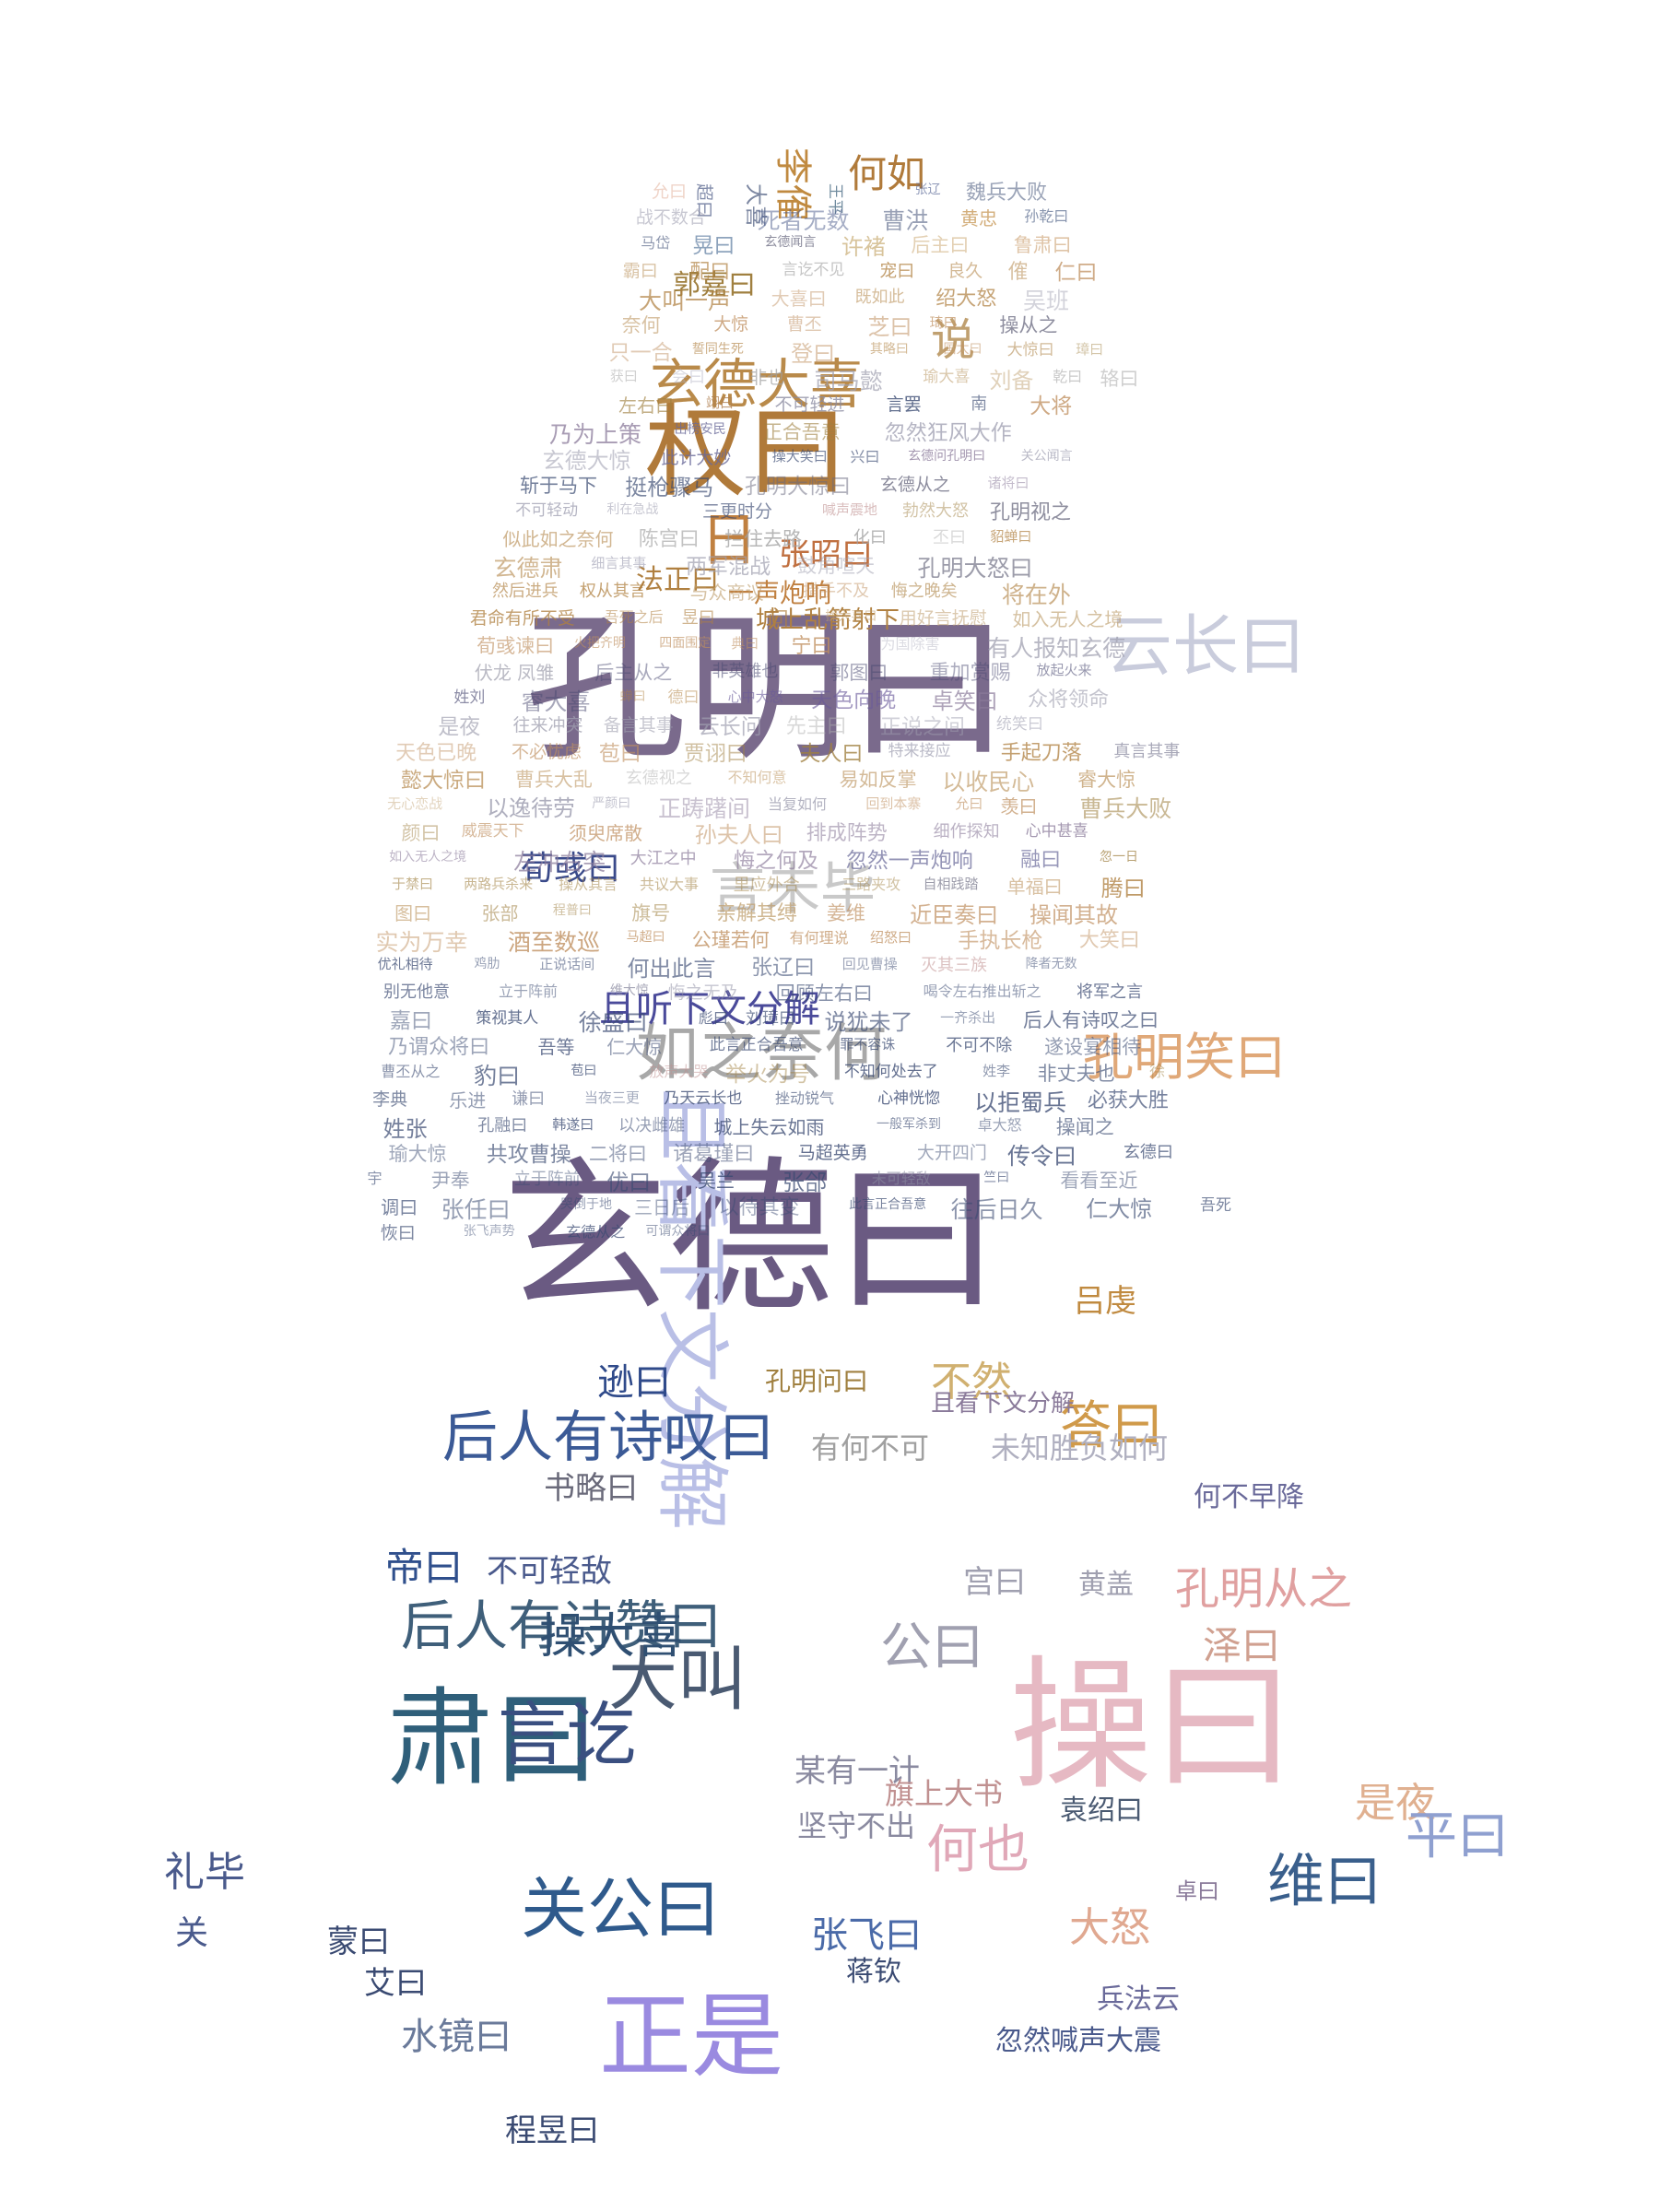 This screenshot has height=2212, width=1659. Describe the element at coordinates (978, 1850) in the screenshot. I see `word-he-ye: 何也` at that location.